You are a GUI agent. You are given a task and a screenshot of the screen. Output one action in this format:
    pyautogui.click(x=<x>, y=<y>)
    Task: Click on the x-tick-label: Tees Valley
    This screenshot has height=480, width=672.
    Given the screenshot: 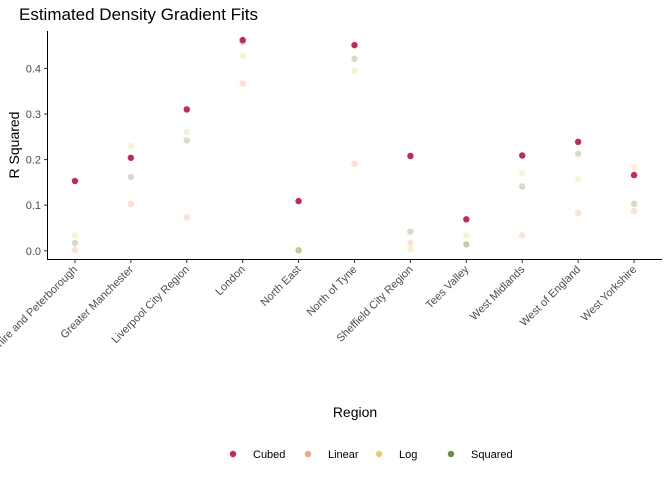 What is the action you would take?
    pyautogui.click(x=448, y=287)
    